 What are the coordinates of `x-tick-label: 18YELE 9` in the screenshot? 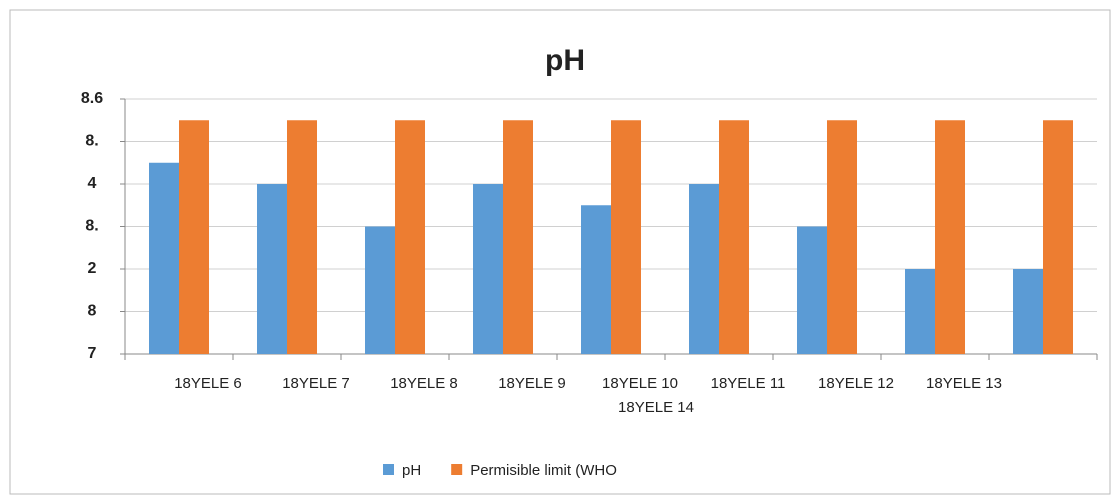 It's located at (532, 383).